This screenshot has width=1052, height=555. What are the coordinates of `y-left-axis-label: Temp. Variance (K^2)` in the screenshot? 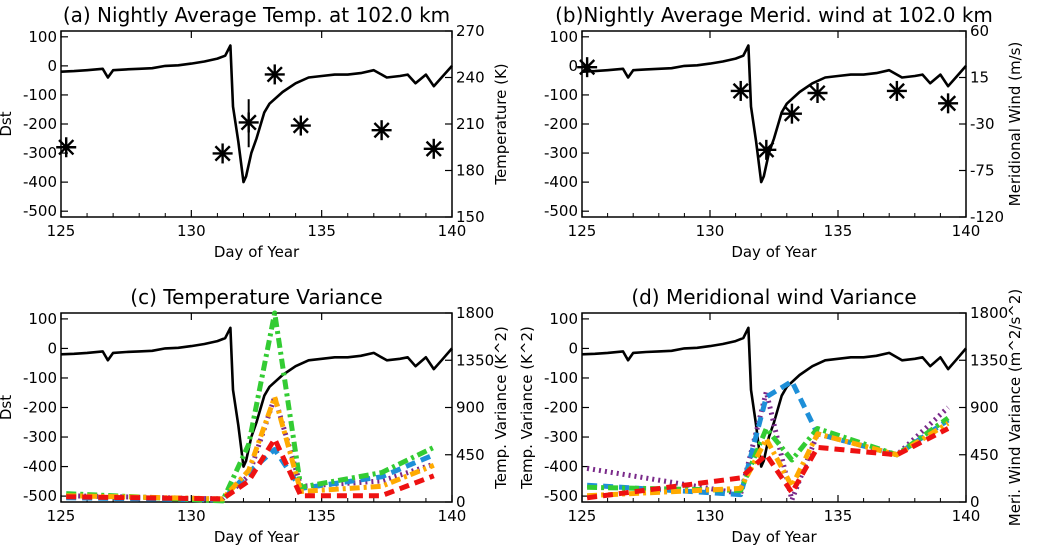 It's located at (527, 408).